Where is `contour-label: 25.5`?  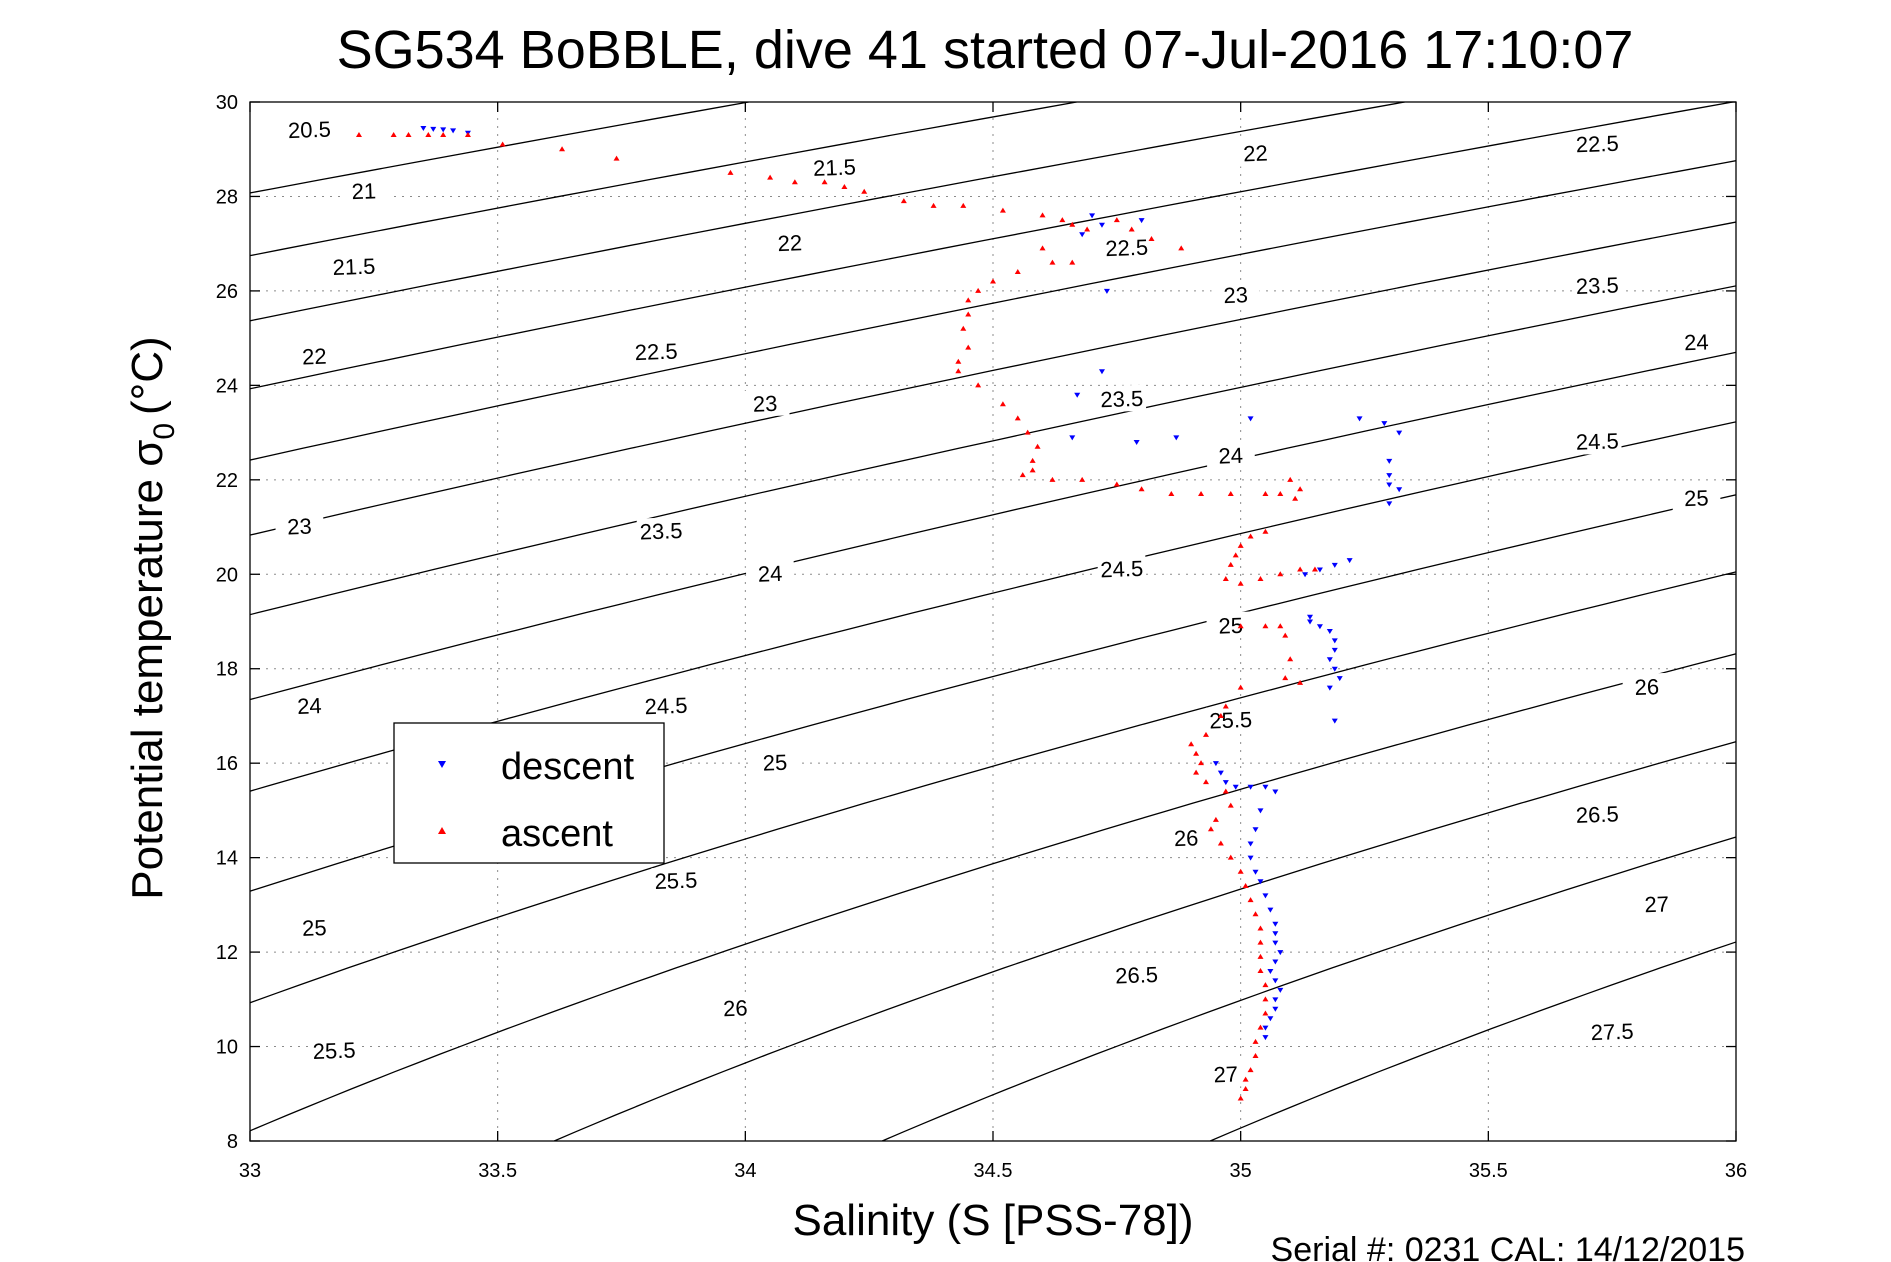
contour-label: 25.5 is located at coordinates (1231, 720).